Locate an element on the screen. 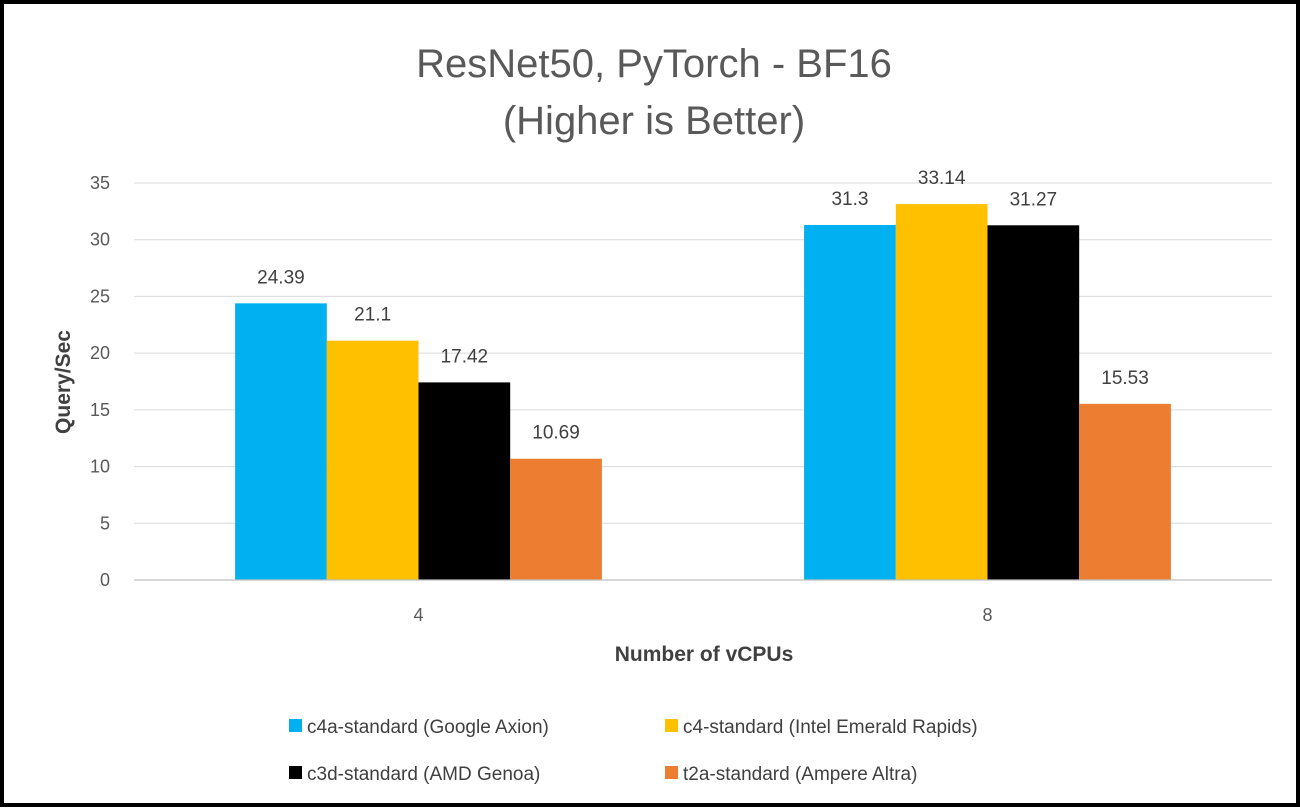 The width and height of the screenshot is (1300, 811). y-tick-label: 20 is located at coordinates (100, 353).